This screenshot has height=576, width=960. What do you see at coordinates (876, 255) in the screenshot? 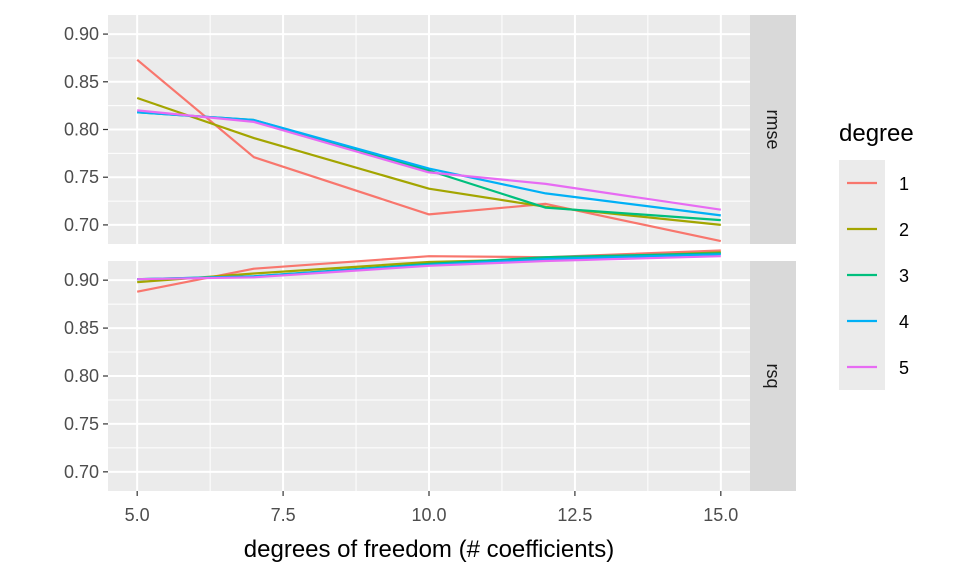
I see `legend: degree 1 2 3 4 5` at bounding box center [876, 255].